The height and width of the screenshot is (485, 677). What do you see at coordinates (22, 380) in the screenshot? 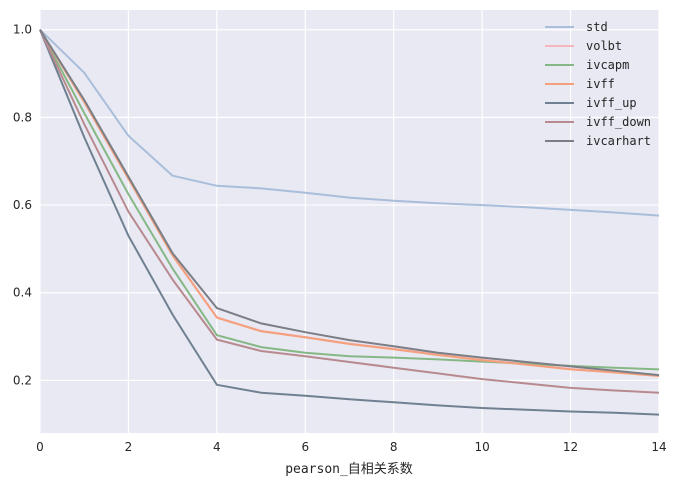
I see `y-tick-label: 0.2` at bounding box center [22, 380].